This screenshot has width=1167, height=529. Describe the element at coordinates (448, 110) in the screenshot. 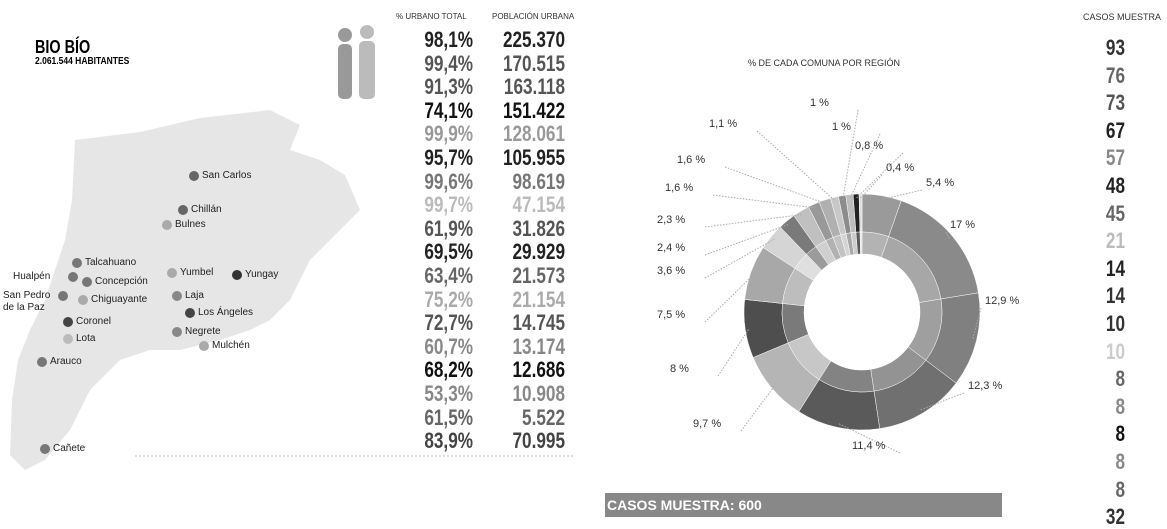

I see `urban-pct: 74,1%` at that location.